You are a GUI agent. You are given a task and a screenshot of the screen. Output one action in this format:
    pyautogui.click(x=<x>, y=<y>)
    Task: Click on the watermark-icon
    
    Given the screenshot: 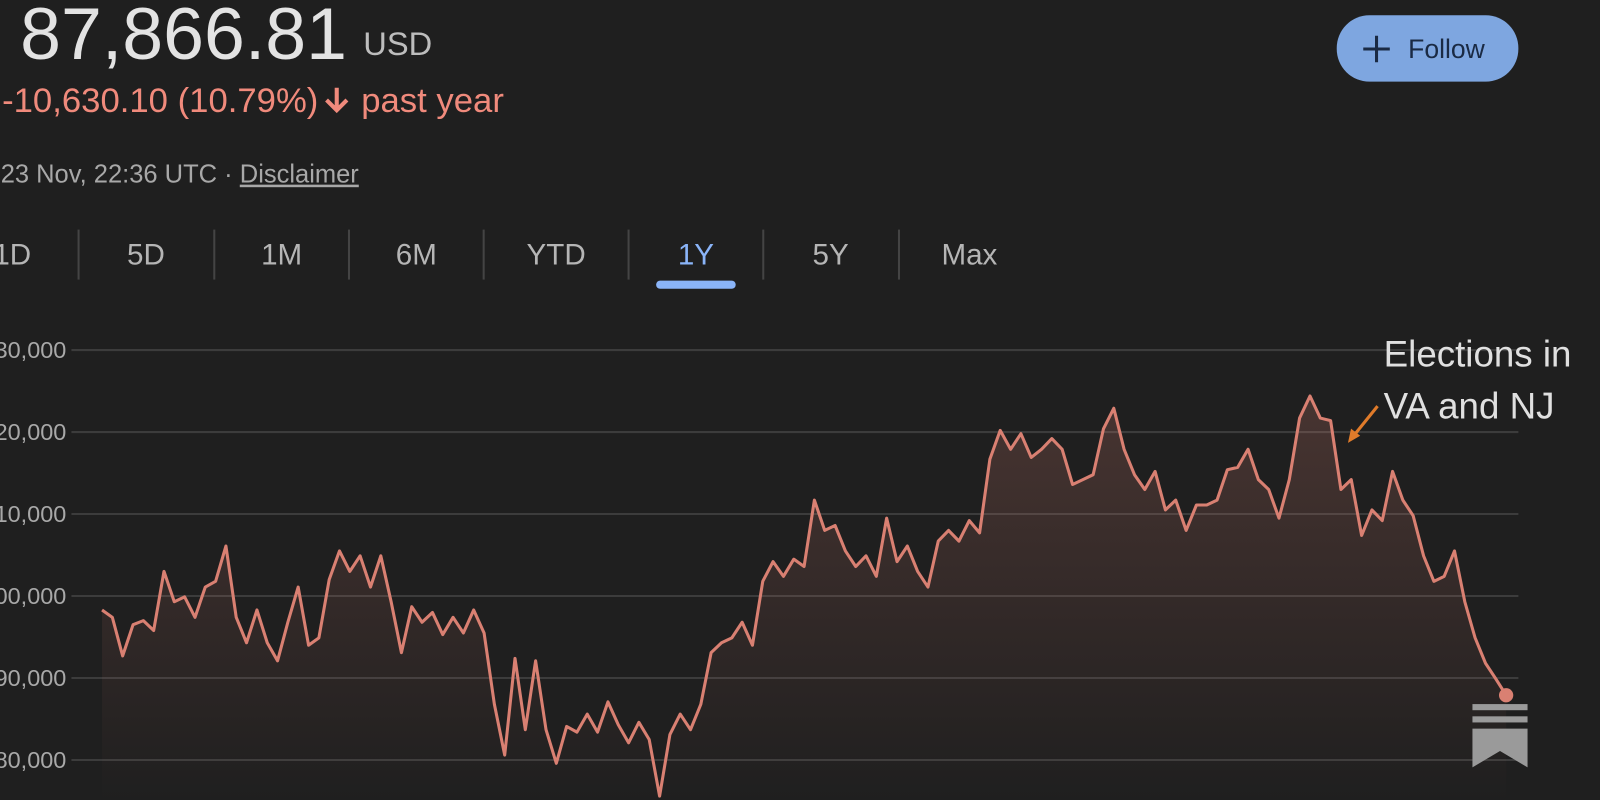 What is the action you would take?
    pyautogui.click(x=1500, y=736)
    